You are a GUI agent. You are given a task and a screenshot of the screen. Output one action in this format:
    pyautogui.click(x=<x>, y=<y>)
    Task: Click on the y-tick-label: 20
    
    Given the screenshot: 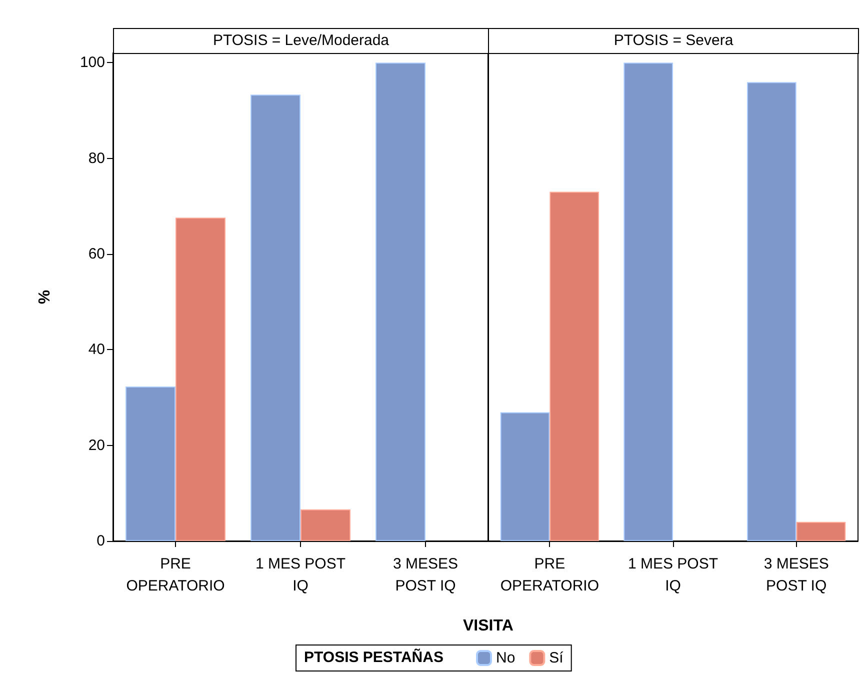 What is the action you would take?
    pyautogui.click(x=96, y=445)
    